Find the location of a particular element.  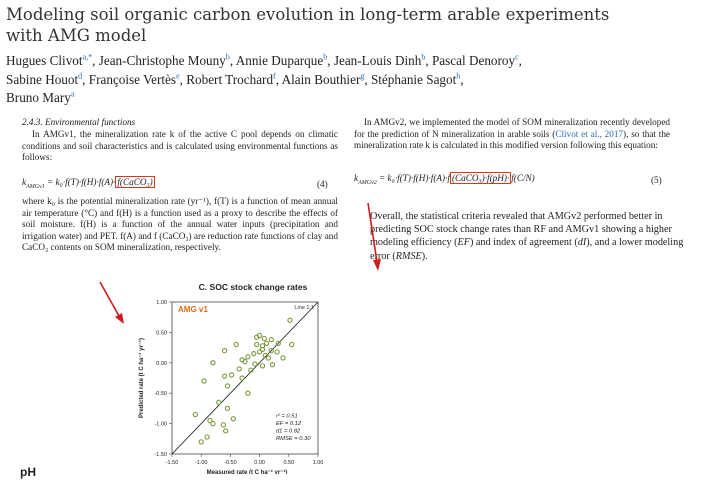

author-name: Alain Bouthier is located at coordinates (321, 79).